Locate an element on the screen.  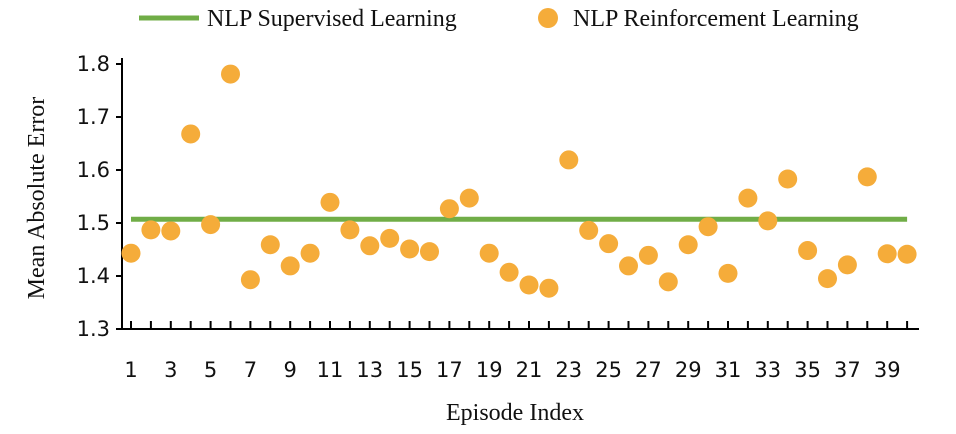
x-tick-label: 5 is located at coordinates (210, 370).